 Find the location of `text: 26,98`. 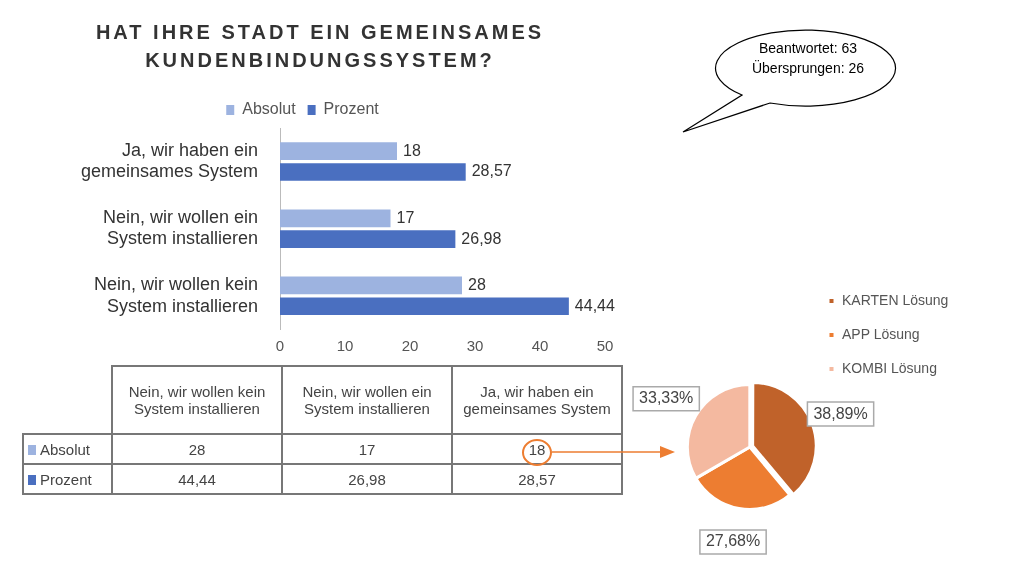

text: 26,98 is located at coordinates (367, 479).